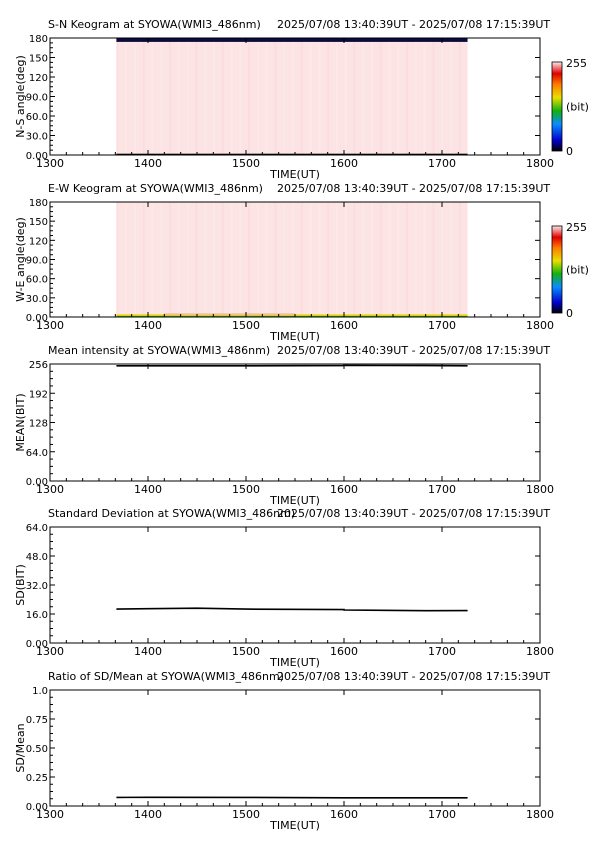 The height and width of the screenshot is (842, 595). What do you see at coordinates (37, 778) in the screenshot?
I see `y-tick-label: 0.25` at bounding box center [37, 778].